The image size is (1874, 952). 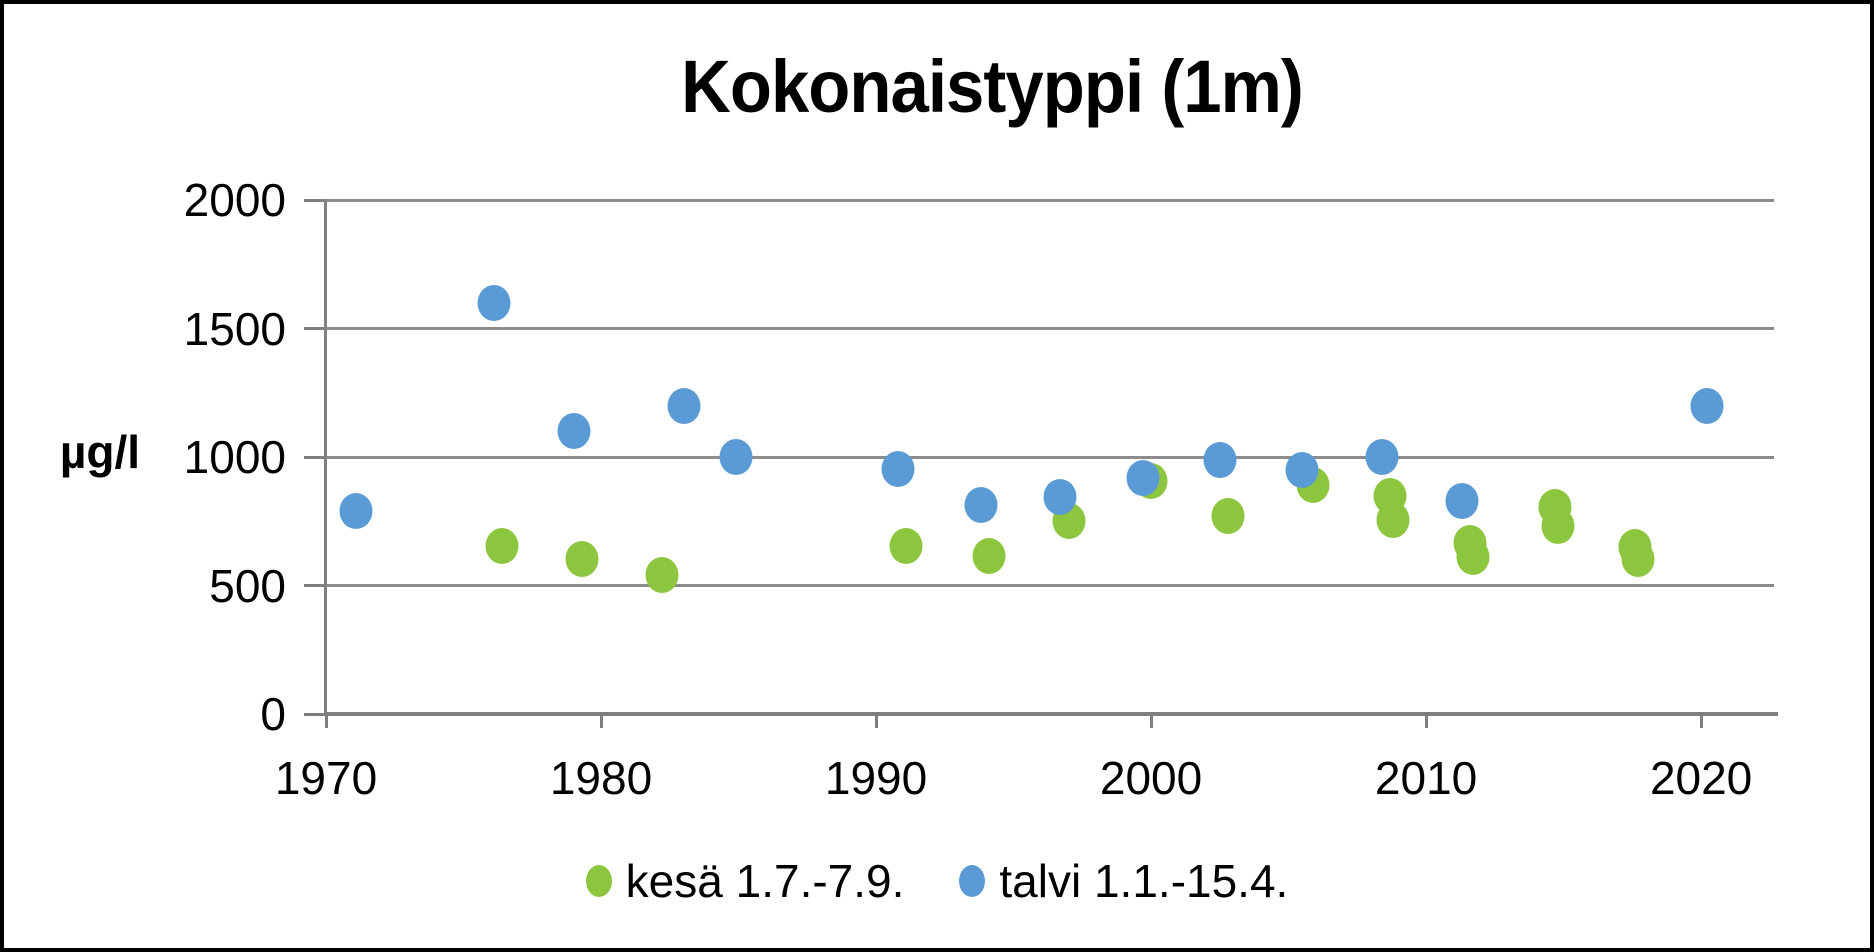 What do you see at coordinates (100, 452) in the screenshot?
I see `y-axis-unit-label: µg/l` at bounding box center [100, 452].